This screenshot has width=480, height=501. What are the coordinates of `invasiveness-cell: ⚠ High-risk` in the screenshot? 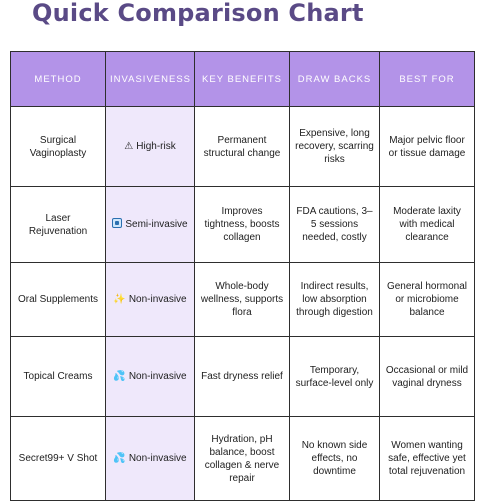 It's located at (150, 146).